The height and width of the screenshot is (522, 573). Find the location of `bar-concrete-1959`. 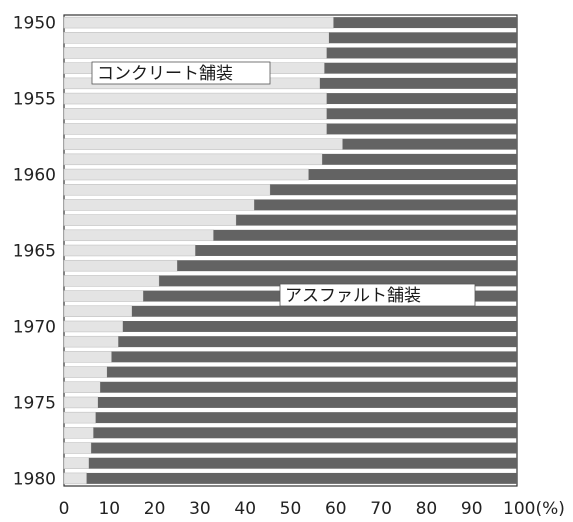

bar-concrete-1959 is located at coordinates (193, 159).